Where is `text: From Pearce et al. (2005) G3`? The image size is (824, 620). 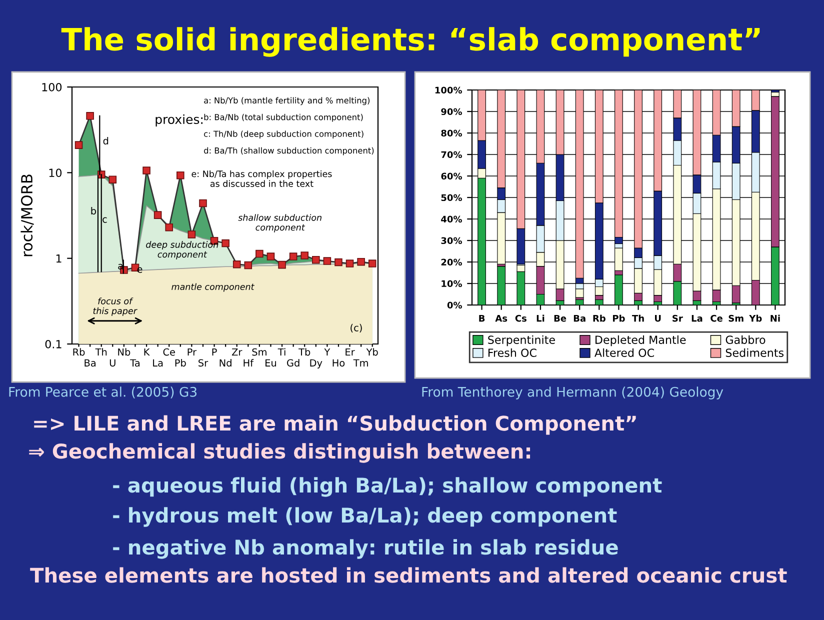 text: From Pearce et al. (2005) G3 is located at coordinates (103, 392).